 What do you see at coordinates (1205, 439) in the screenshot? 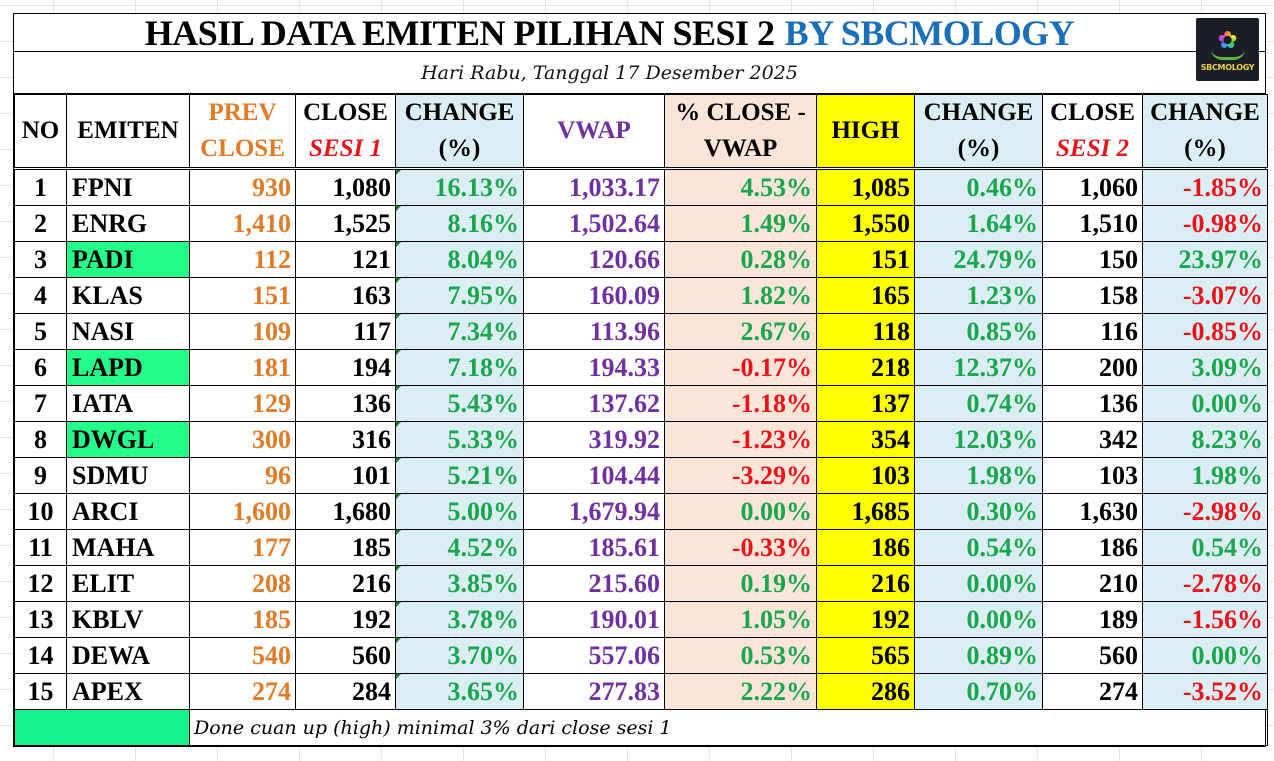
I see `cell-change-sesi2: 8.23%` at bounding box center [1205, 439].